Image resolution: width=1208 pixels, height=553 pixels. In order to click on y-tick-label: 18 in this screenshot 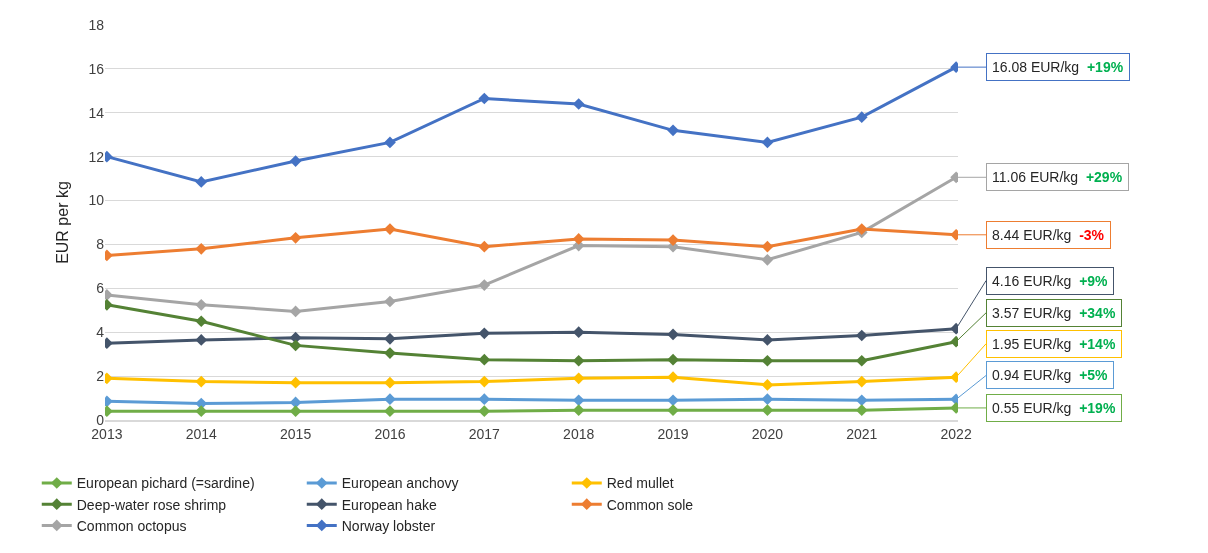, I will do `click(96, 24)`.